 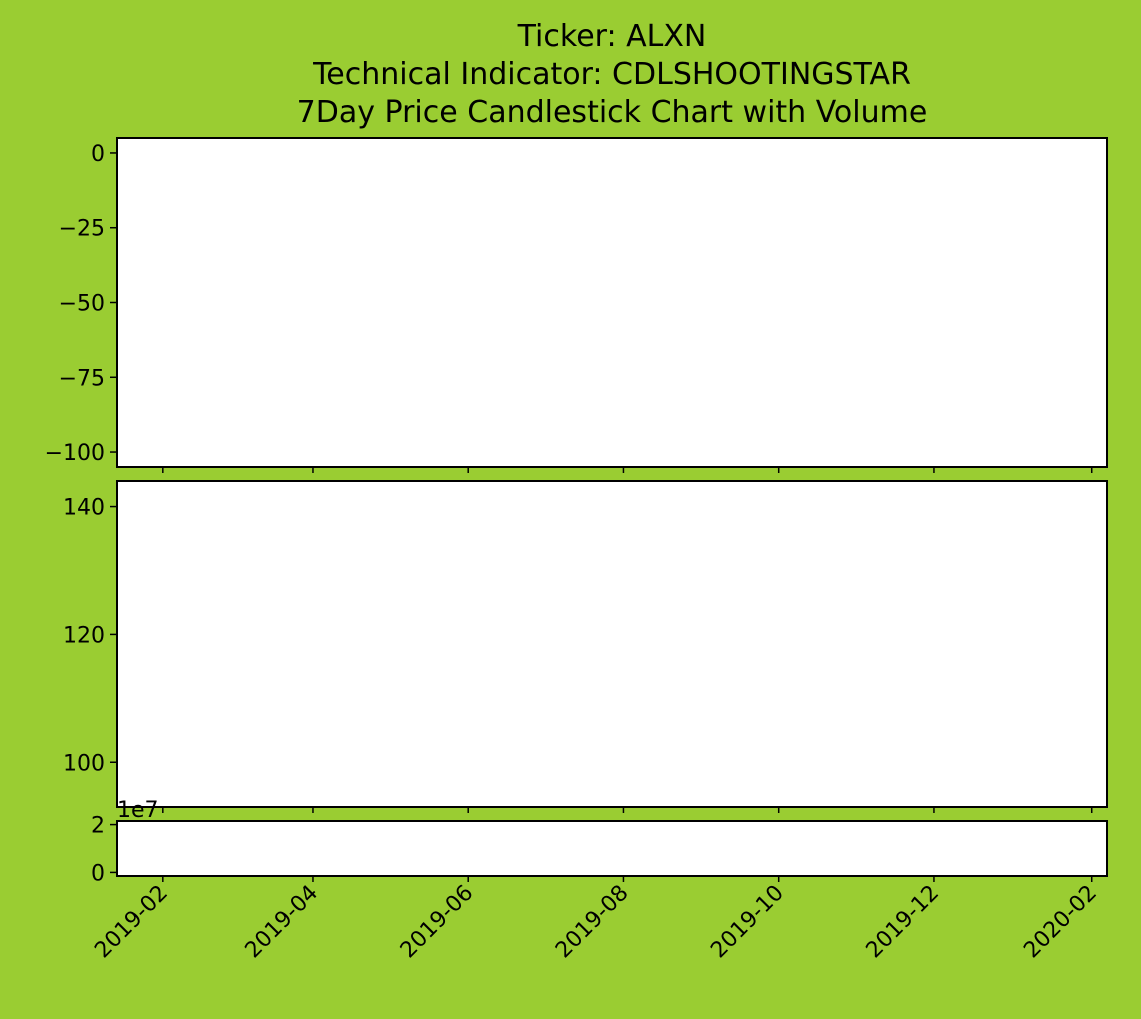 I want to click on ticker-title: Ticker: ALXN, so click(x=612, y=36).